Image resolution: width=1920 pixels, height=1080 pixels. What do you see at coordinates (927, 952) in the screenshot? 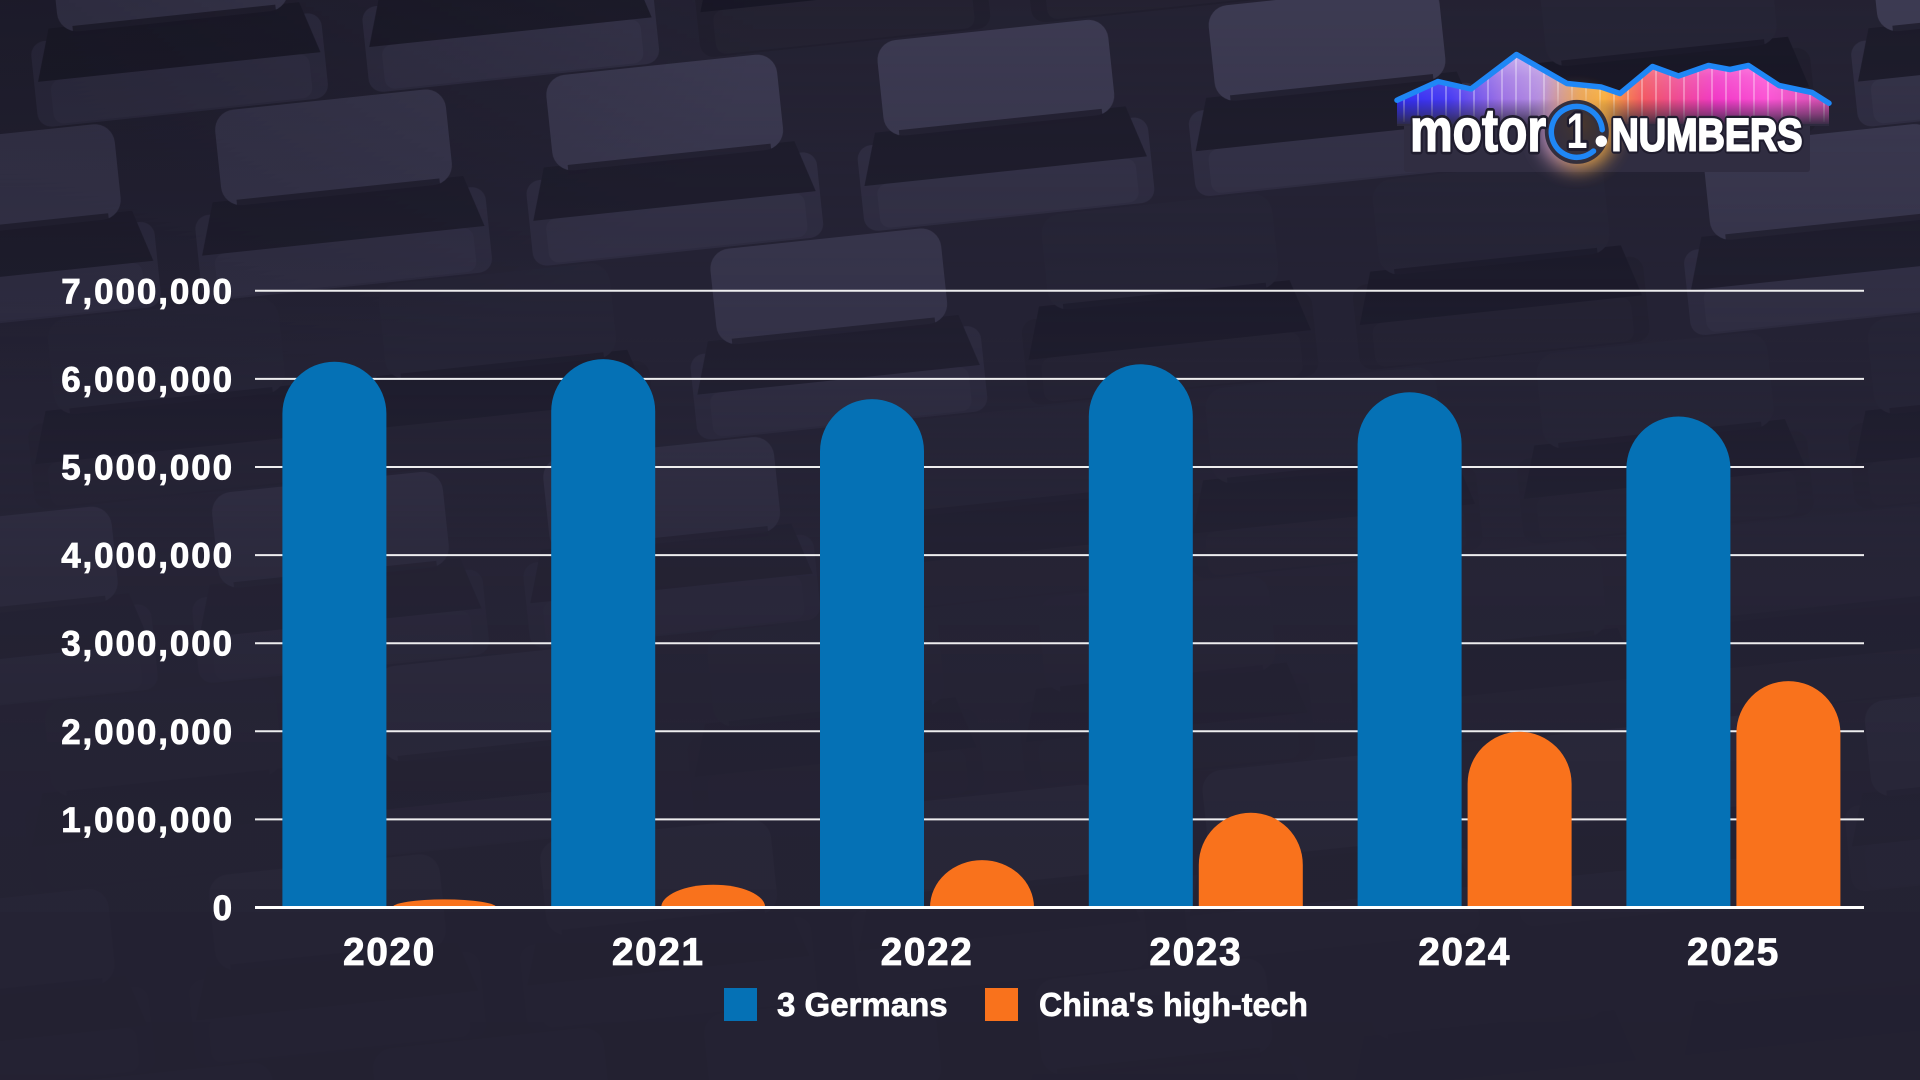
I see `svg-text: 2022` at bounding box center [927, 952].